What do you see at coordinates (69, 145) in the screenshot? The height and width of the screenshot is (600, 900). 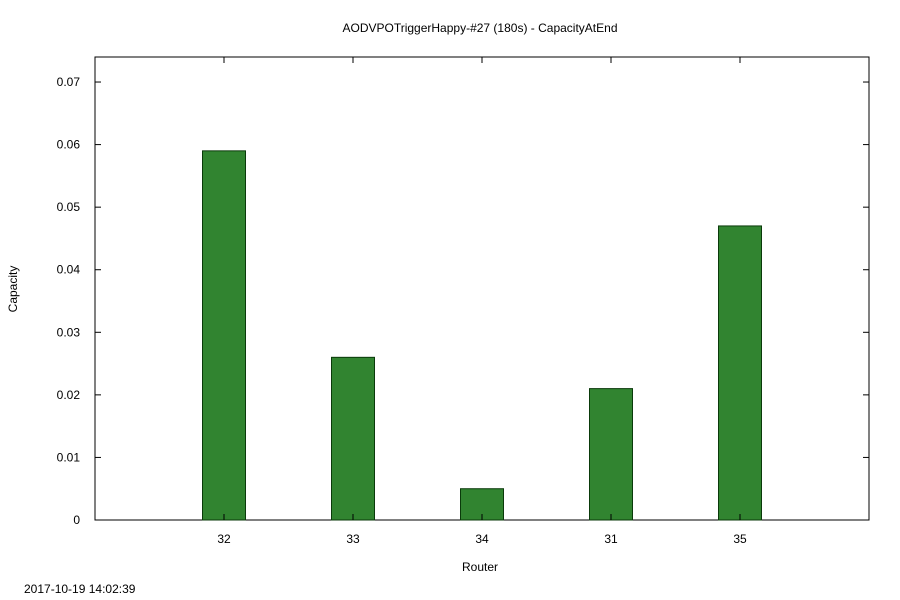 I see `y-tick-label: 0.06` at bounding box center [69, 145].